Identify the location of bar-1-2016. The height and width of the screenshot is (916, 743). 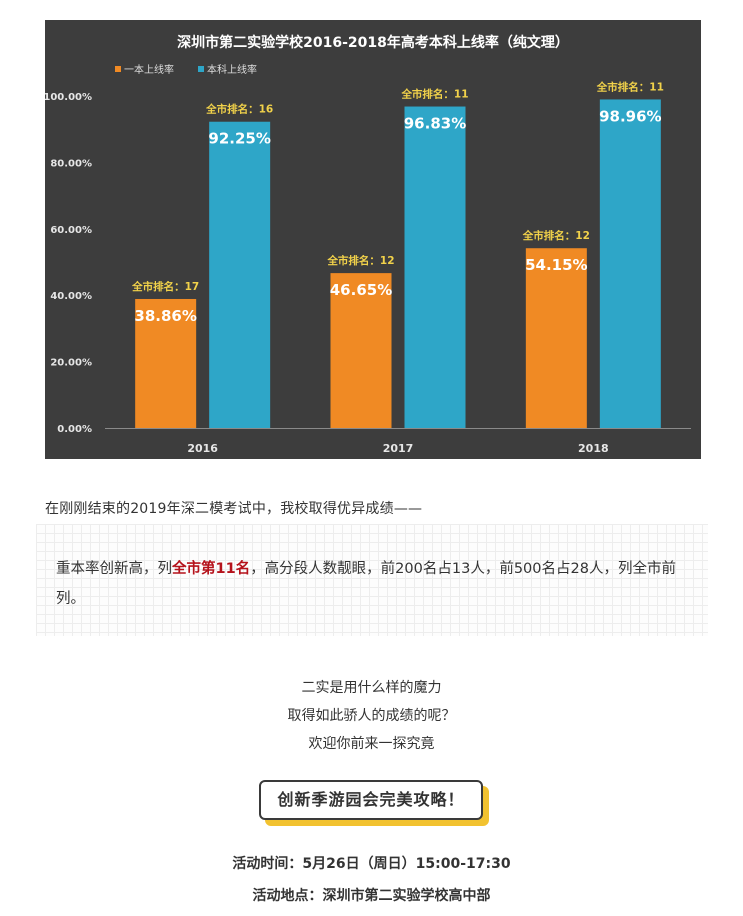
(240, 274).